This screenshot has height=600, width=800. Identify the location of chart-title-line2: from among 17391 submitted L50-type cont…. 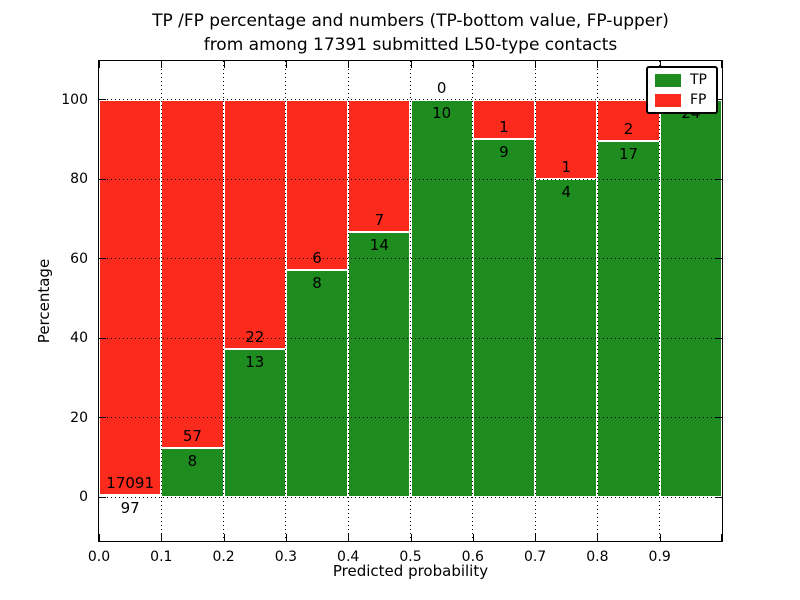
(410, 45).